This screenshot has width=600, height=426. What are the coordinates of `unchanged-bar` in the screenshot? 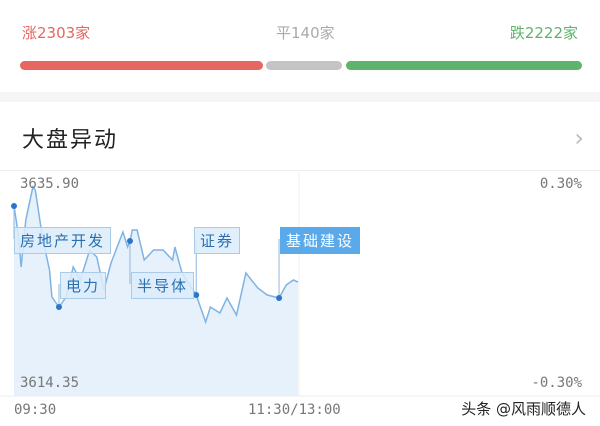 It's located at (304, 65).